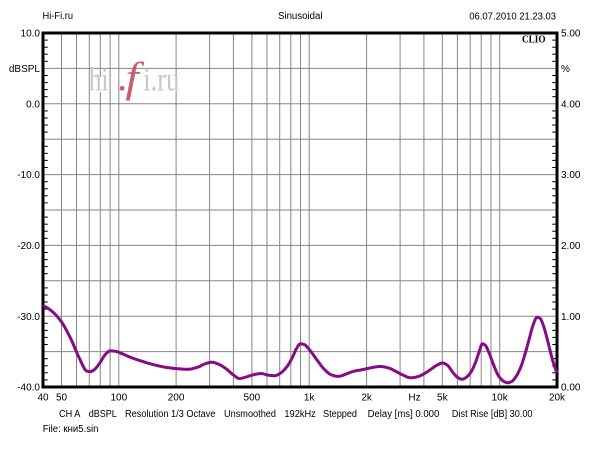 The image size is (600, 450). Describe the element at coordinates (571, 317) in the screenshot. I see `svg-text: 1.00` at that location.